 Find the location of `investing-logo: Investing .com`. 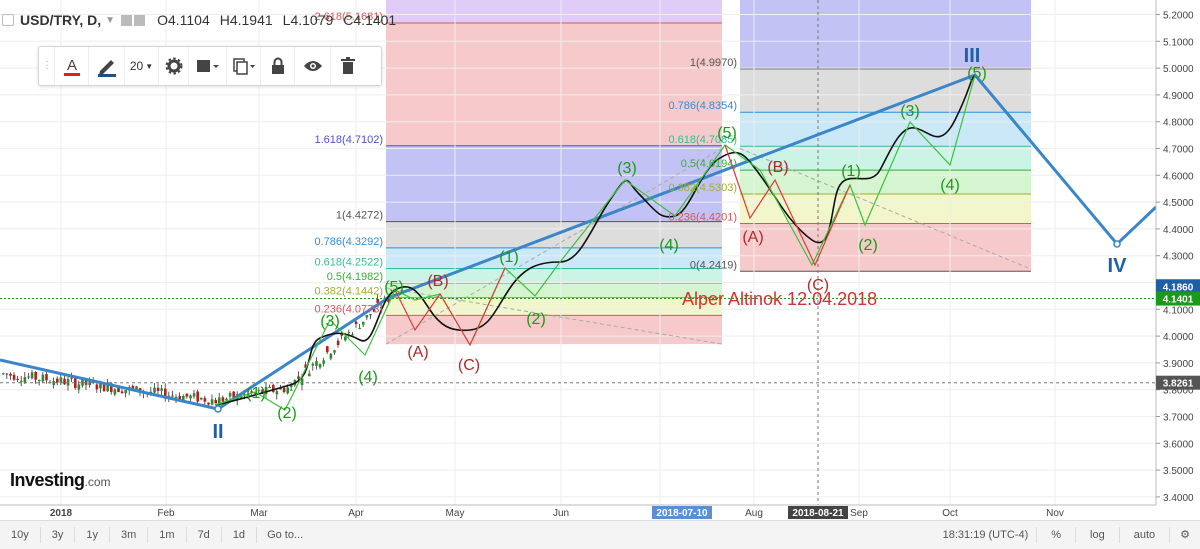

investing-logo: Investing .com is located at coordinates (60, 480).